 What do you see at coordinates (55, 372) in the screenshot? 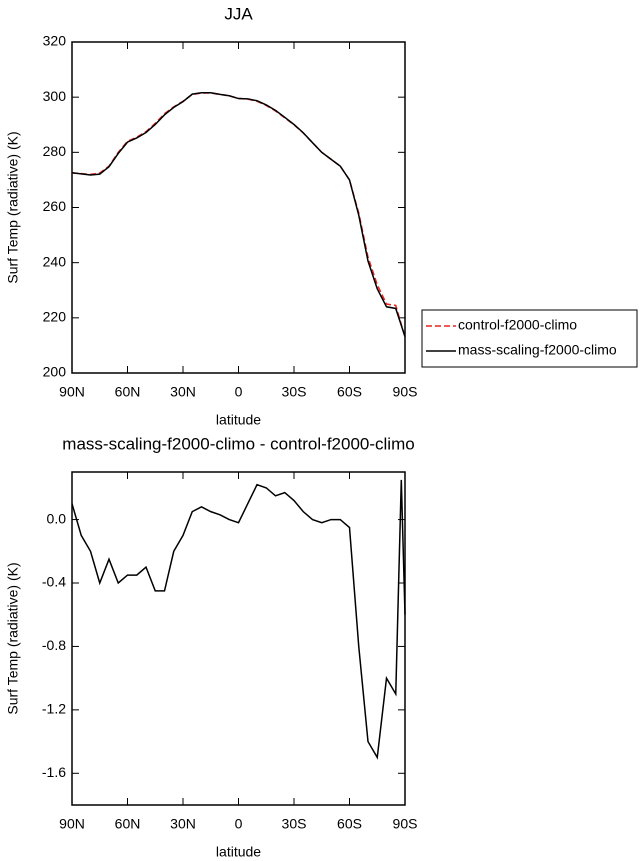
I see `y-tick-label: 200` at bounding box center [55, 372].